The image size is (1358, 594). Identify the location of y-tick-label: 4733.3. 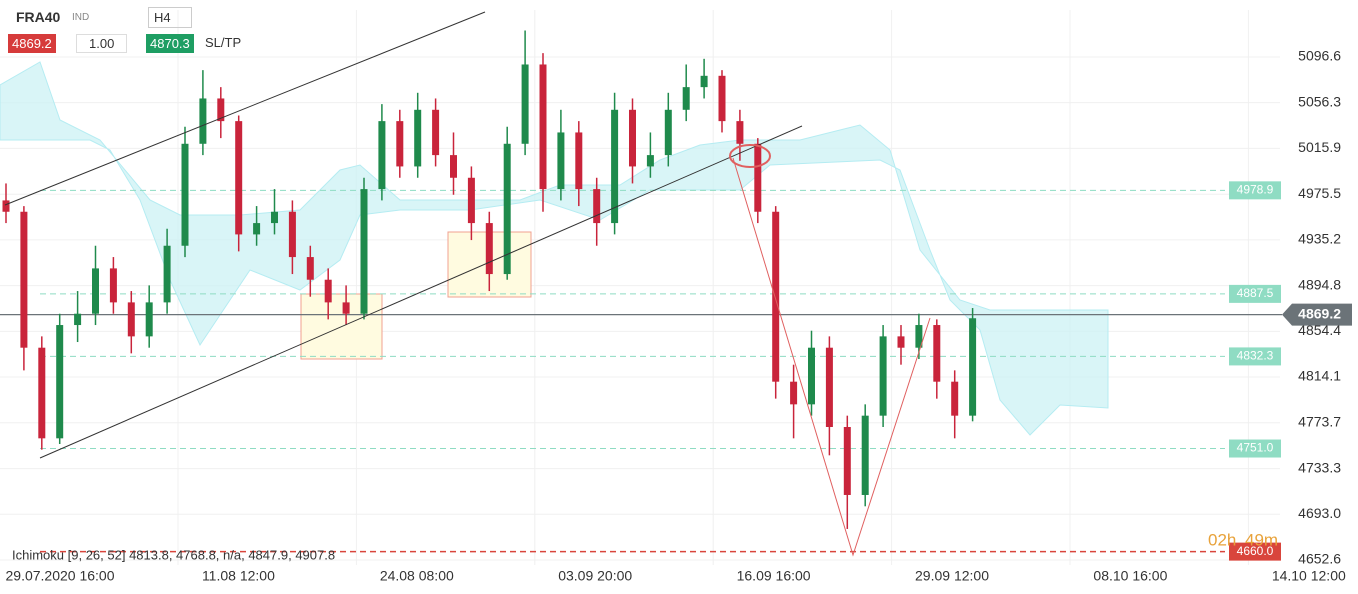
(1319, 467).